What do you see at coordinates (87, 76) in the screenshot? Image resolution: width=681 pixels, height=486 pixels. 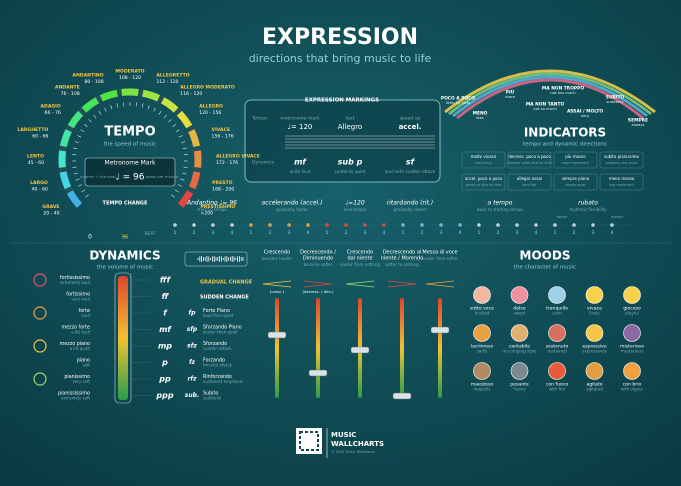 I see `tempo-name: ANDANTINO` at bounding box center [87, 76].